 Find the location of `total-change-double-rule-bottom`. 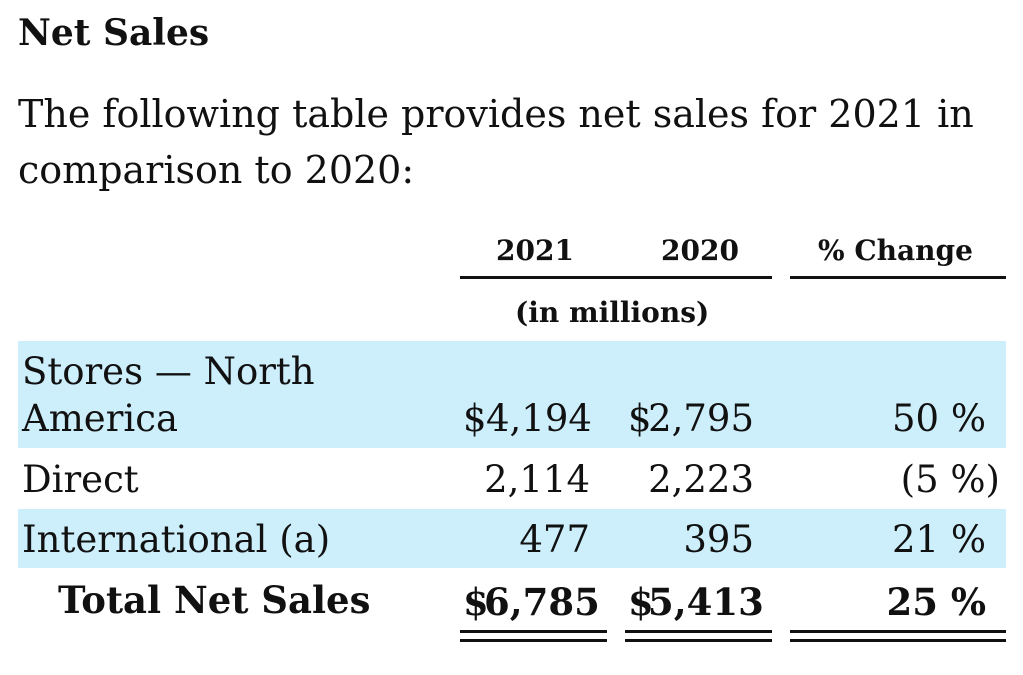

total-change-double-rule-bottom is located at coordinates (898, 640).